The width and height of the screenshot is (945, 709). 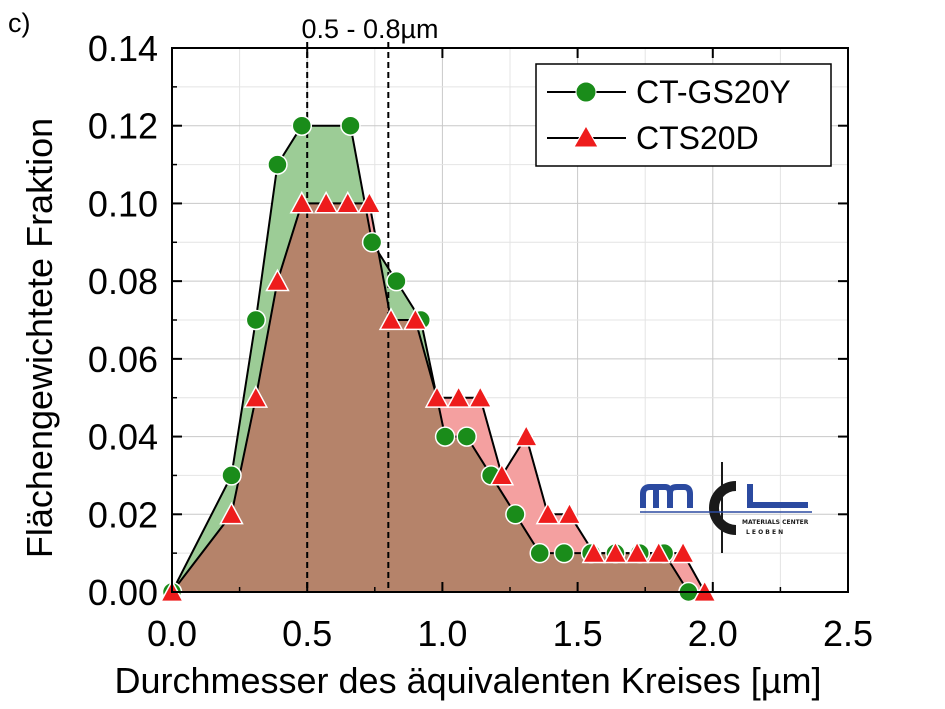 I want to click on x-tick-label: 1.5, so click(x=578, y=633).